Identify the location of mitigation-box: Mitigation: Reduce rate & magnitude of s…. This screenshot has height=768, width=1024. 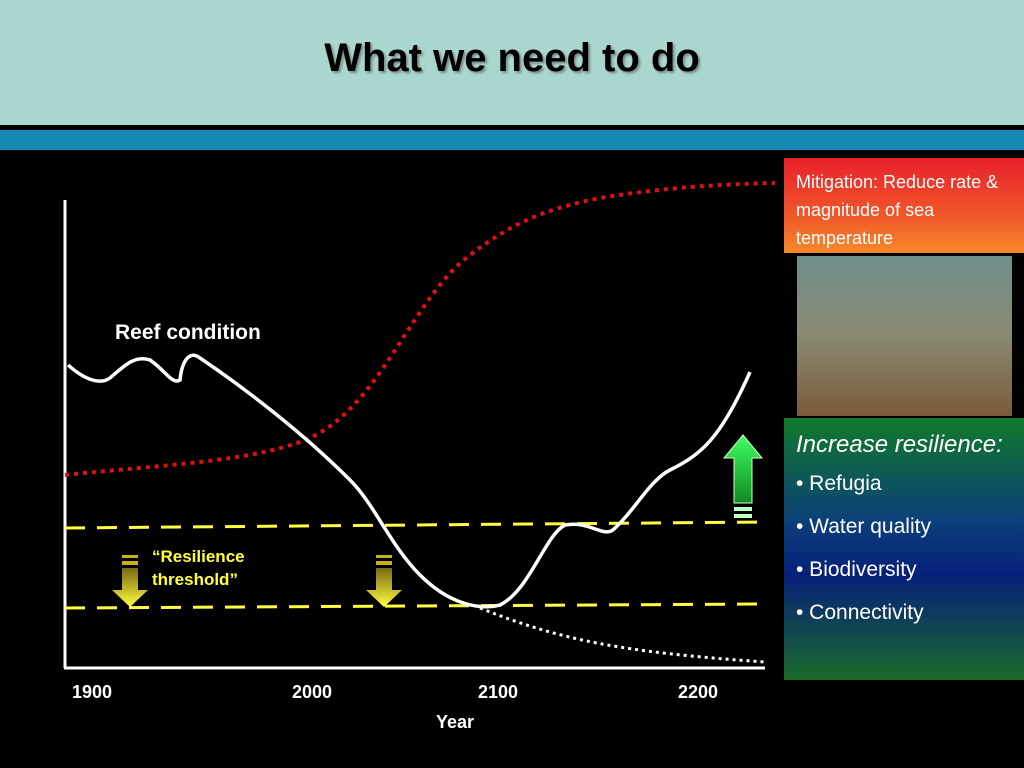
(904, 205).